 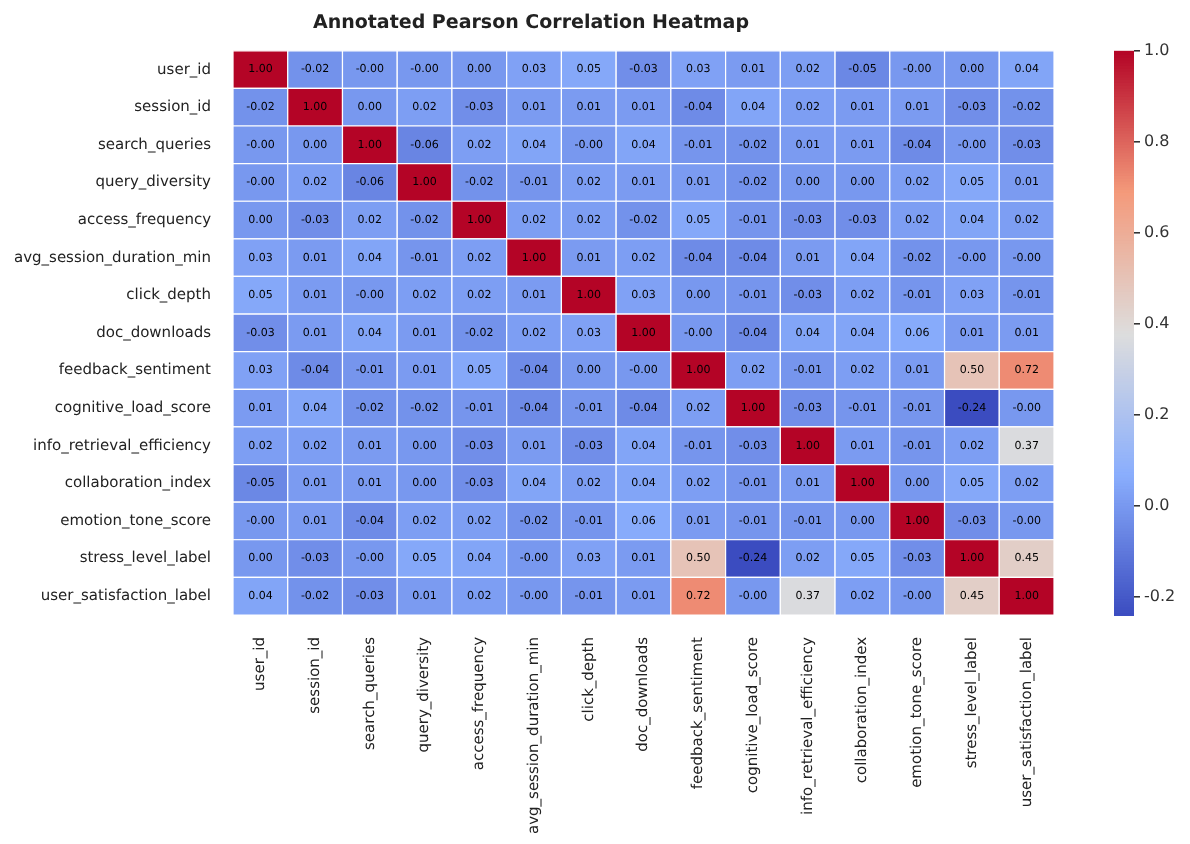 I want to click on chart-title: Annotated Pearson Correlation Heatmap, so click(x=531, y=23).